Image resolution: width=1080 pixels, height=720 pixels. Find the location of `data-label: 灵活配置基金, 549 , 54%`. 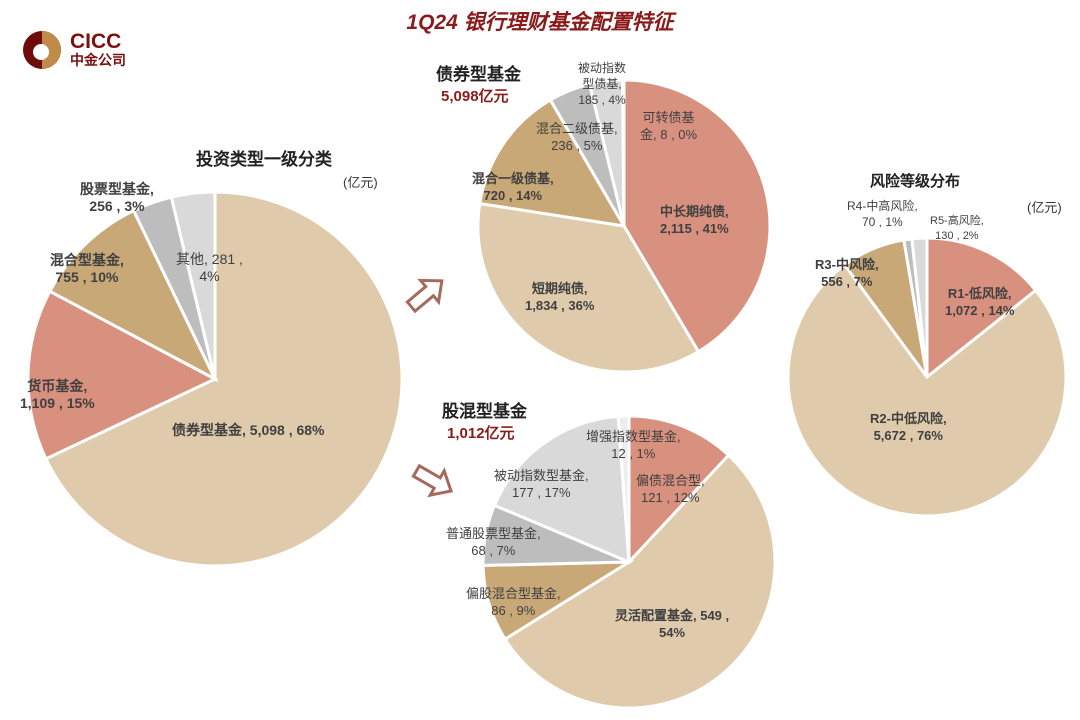

data-label: 灵活配置基金, 549 , 54% is located at coordinates (672, 624).